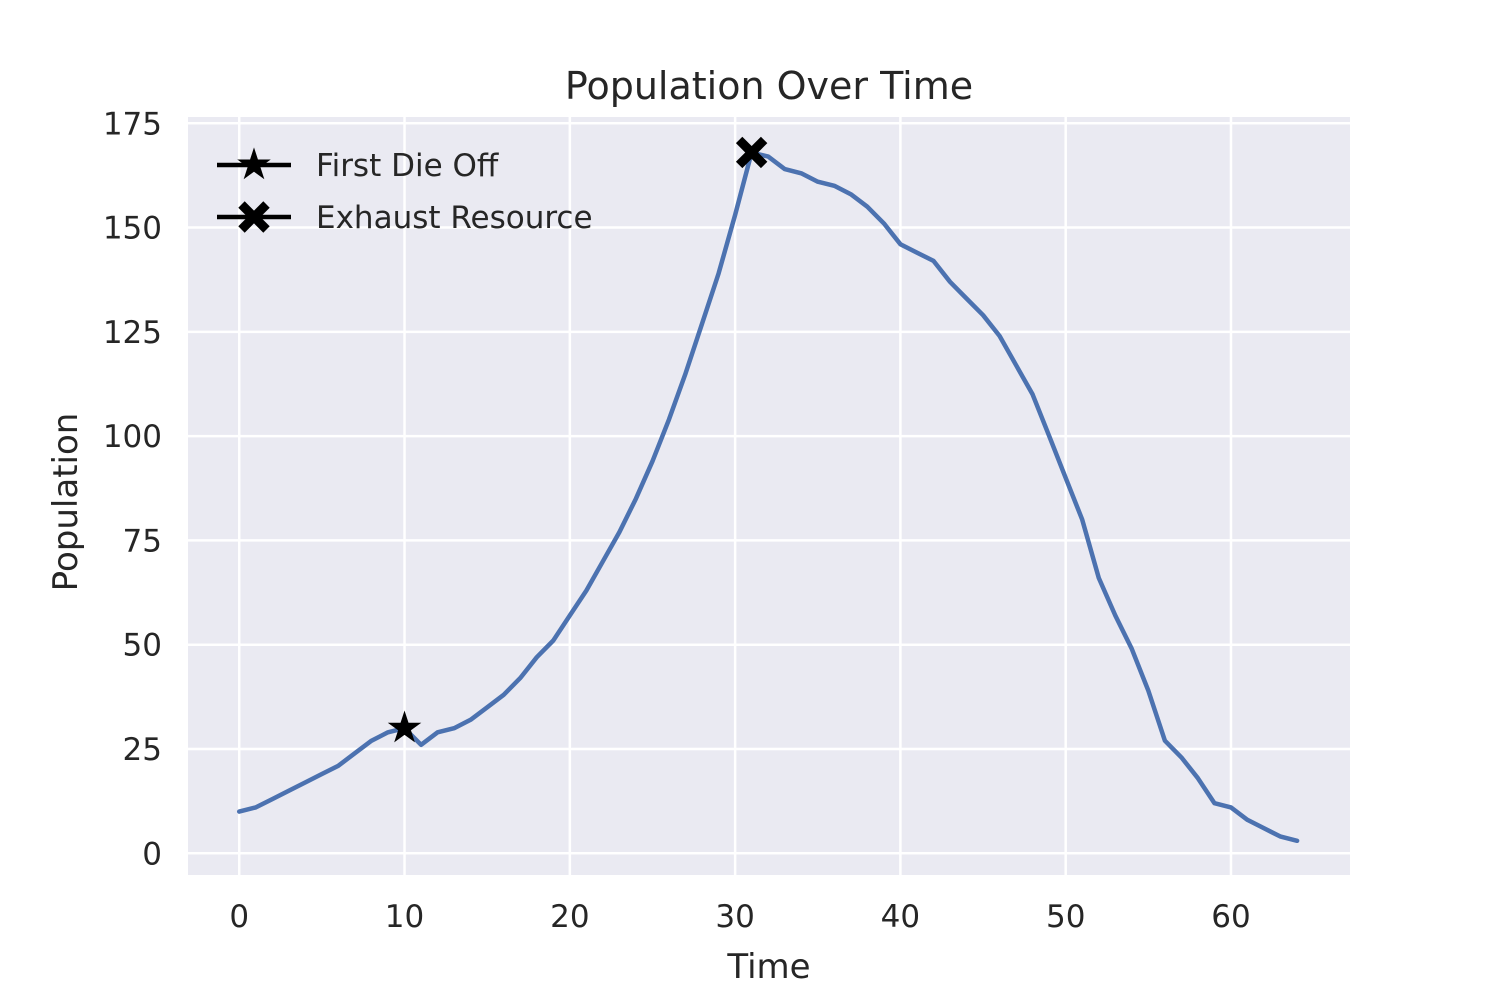 This screenshot has width=1500, height=1000. I want to click on x-marker, so click(751, 152).